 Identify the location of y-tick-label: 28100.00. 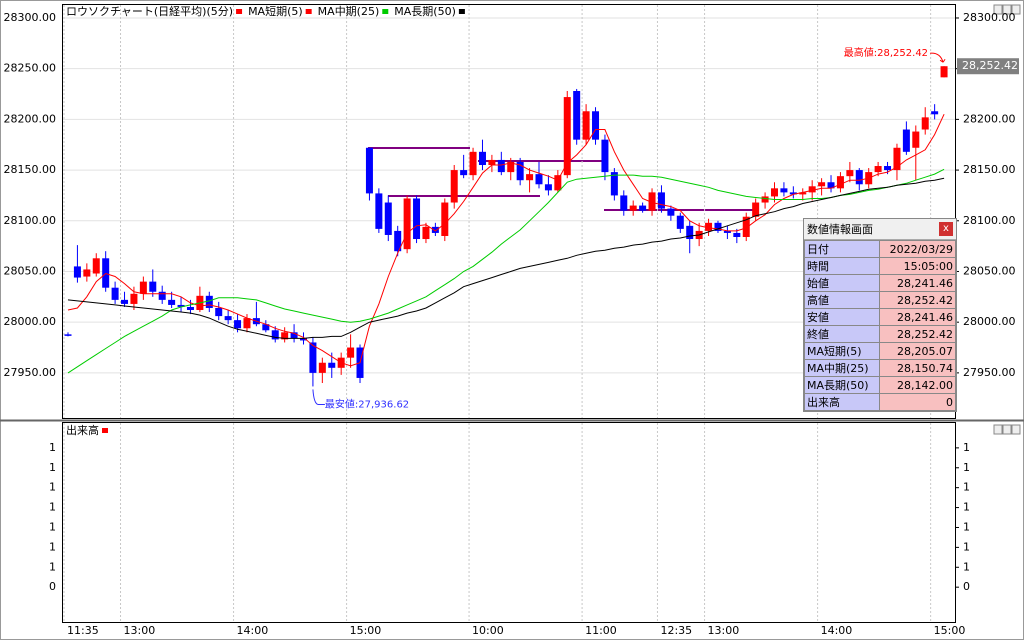
(30, 220).